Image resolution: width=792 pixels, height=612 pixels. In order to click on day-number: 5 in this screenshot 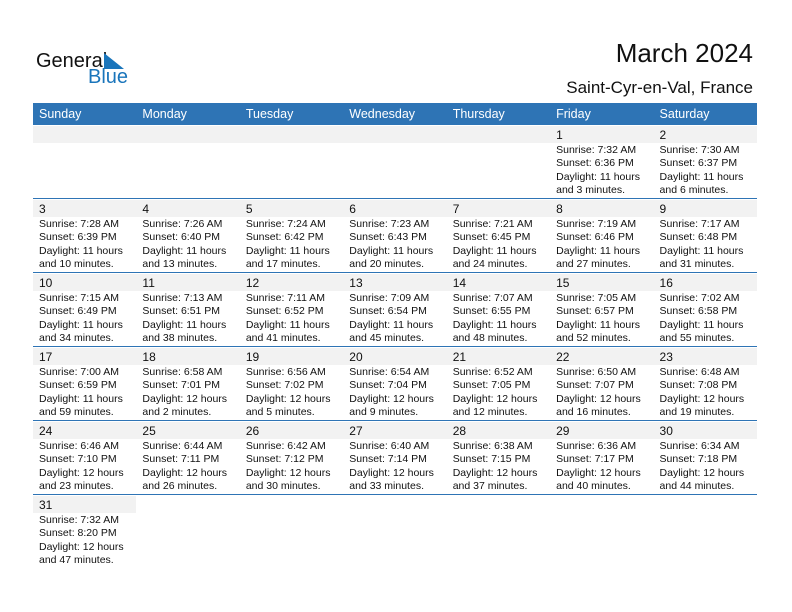, I will do `click(291, 208)`.